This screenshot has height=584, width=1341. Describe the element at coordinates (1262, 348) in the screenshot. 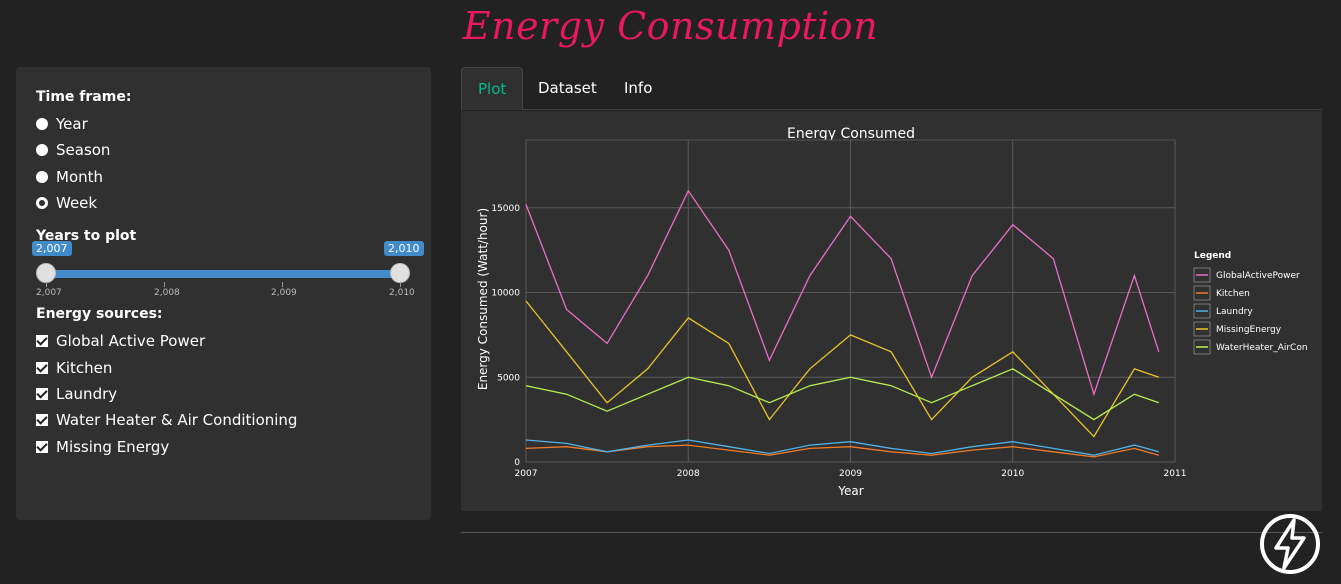

I see `legend-item-WaterHeater_AirCon: WaterHeater_AirCon` at that location.